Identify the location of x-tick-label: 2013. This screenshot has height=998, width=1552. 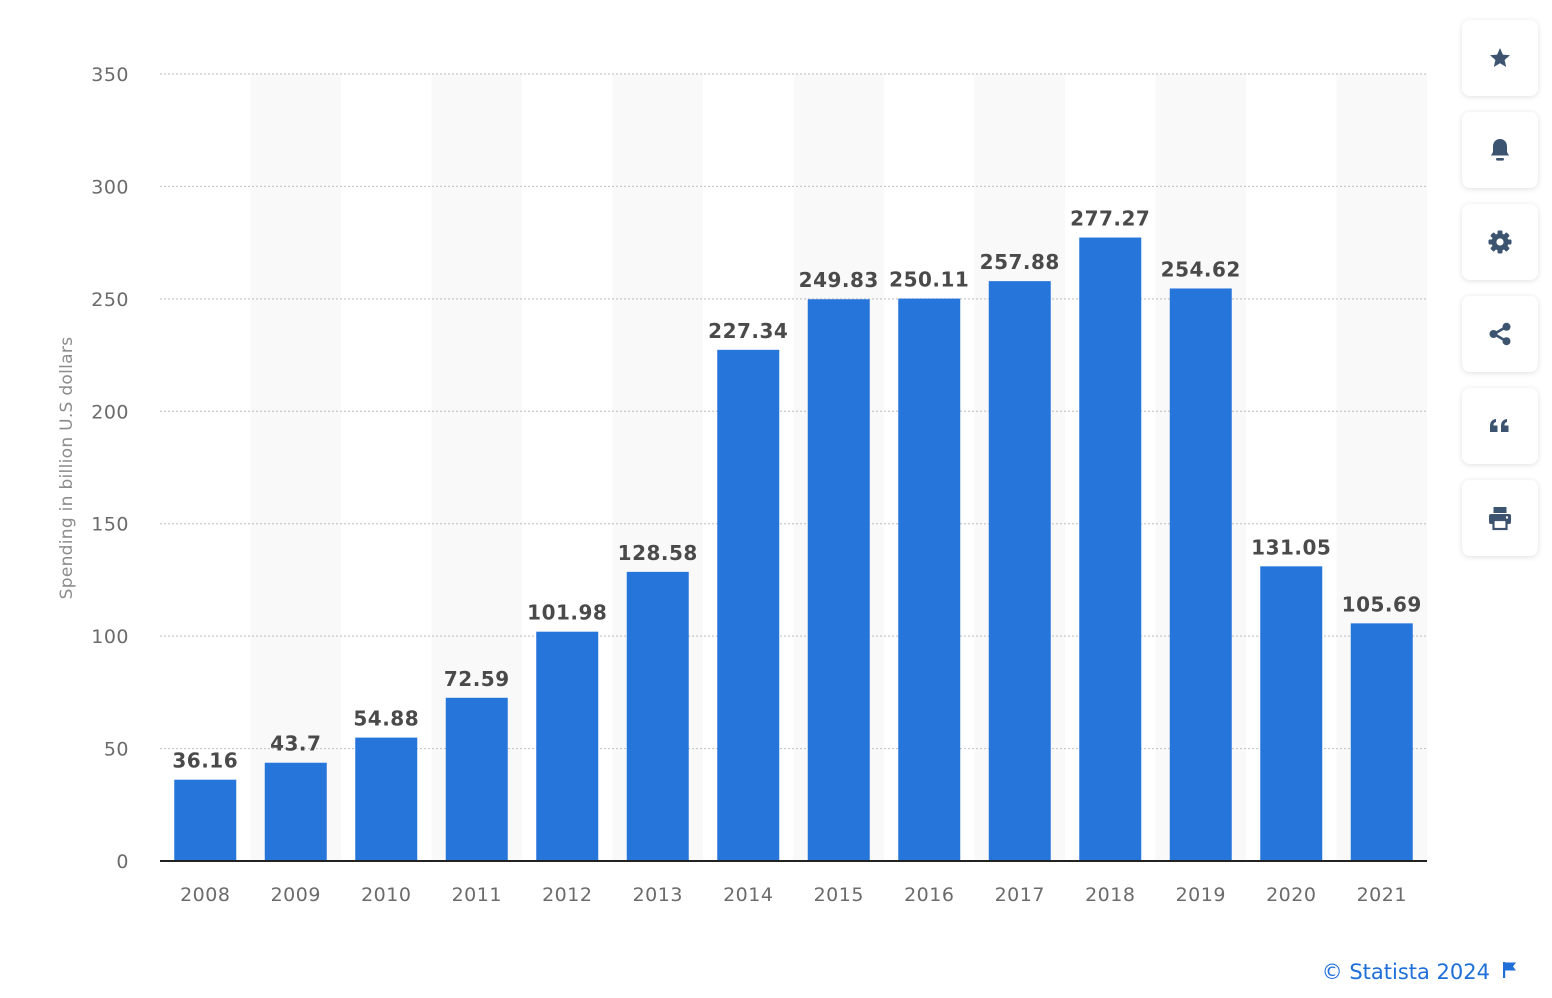
(658, 895).